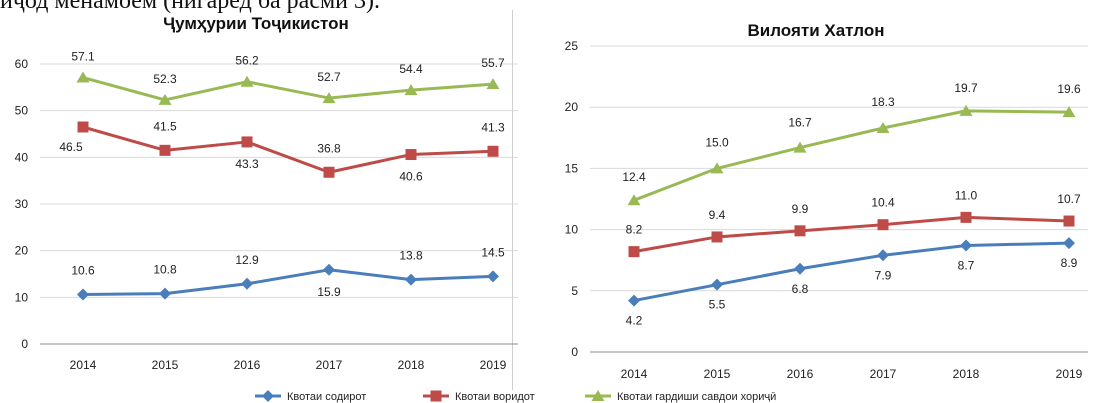  What do you see at coordinates (1069, 199) in the screenshot?
I see `data-label: 10.7` at bounding box center [1069, 199].